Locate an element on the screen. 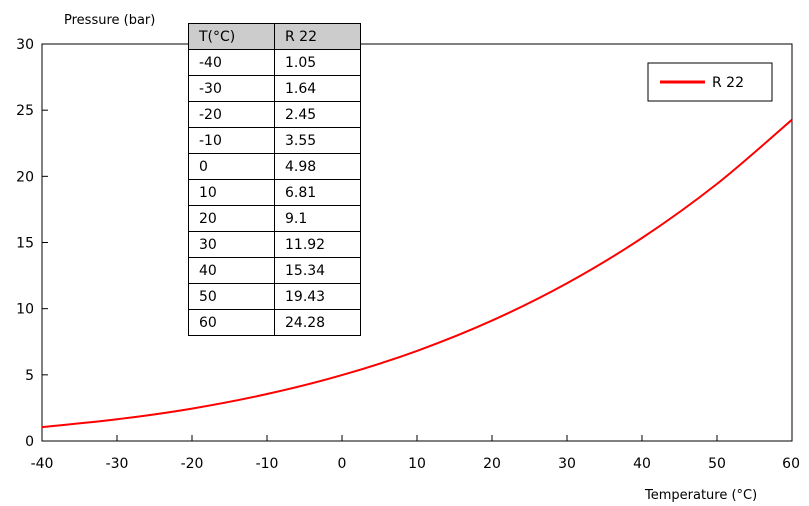 The height and width of the screenshot is (506, 809). x-tick-label: 50 is located at coordinates (717, 464).